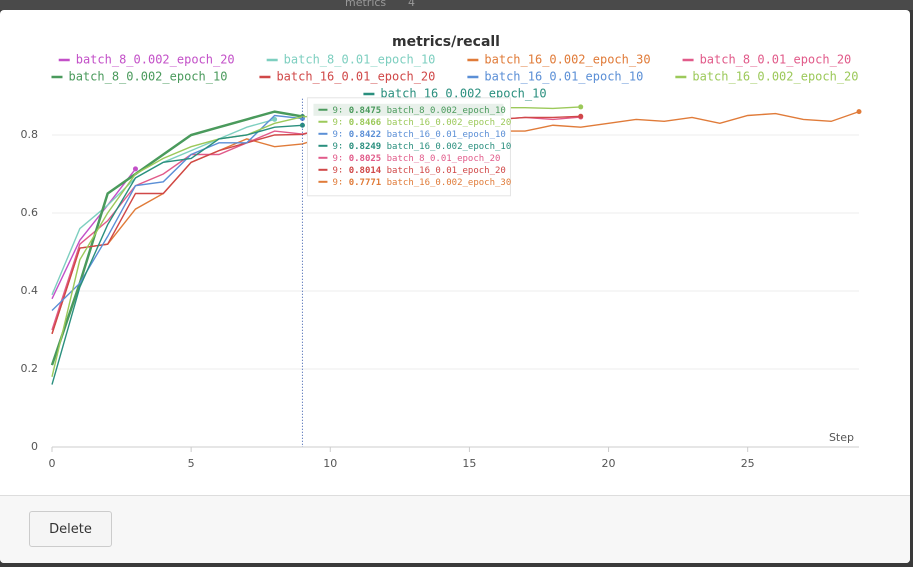  What do you see at coordinates (776, 60) in the screenshot?
I see `legend-label: batch_8_0.01_epoch_20` at bounding box center [776, 60].